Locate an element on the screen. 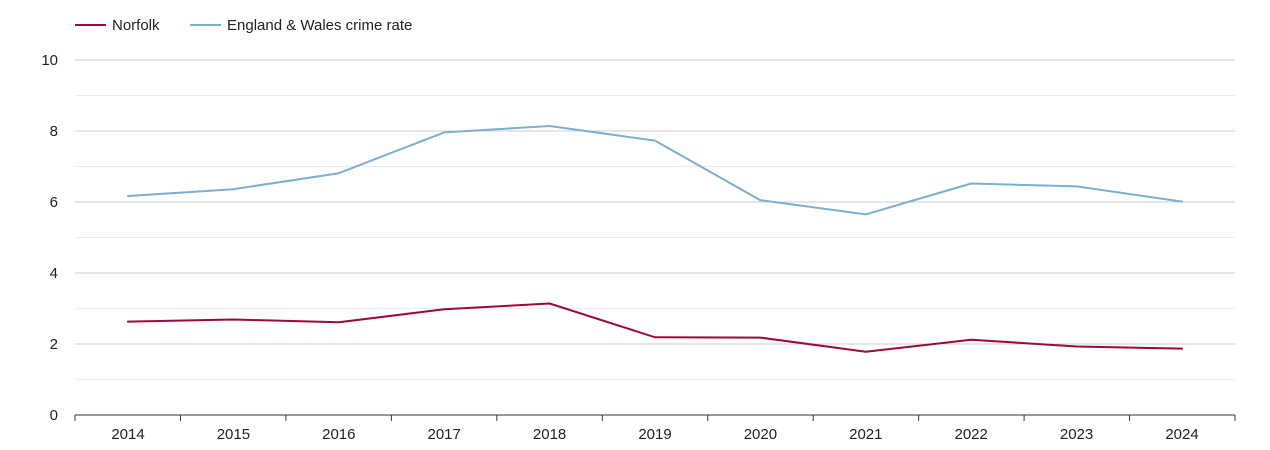 The image size is (1270, 450). y-tick-label: 0 is located at coordinates (54, 415).